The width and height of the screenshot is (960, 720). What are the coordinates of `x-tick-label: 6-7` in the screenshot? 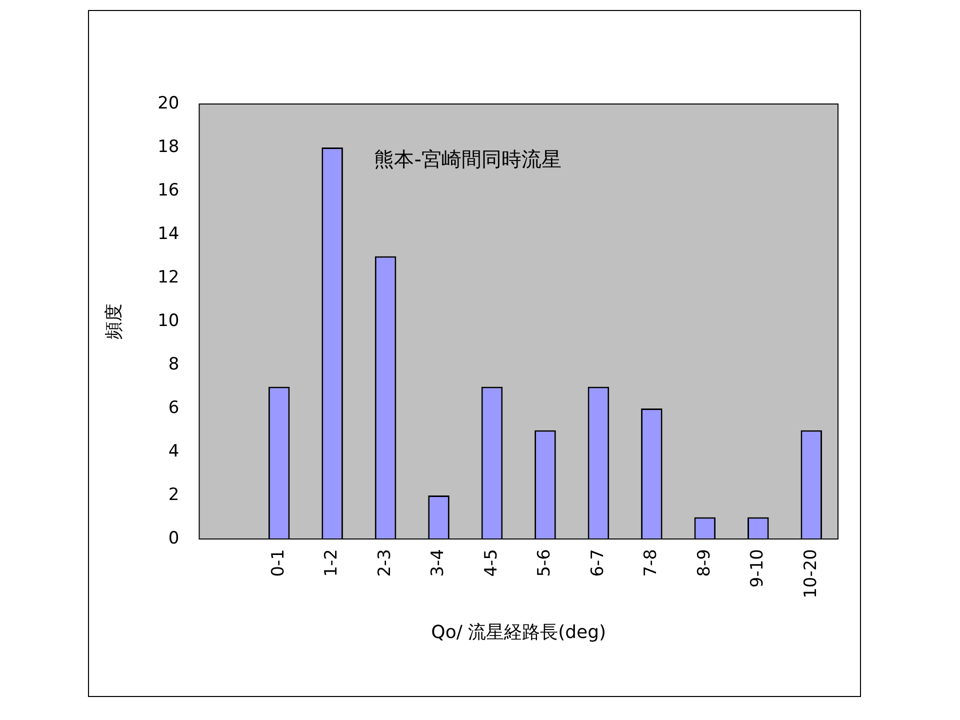 It's located at (598, 563).